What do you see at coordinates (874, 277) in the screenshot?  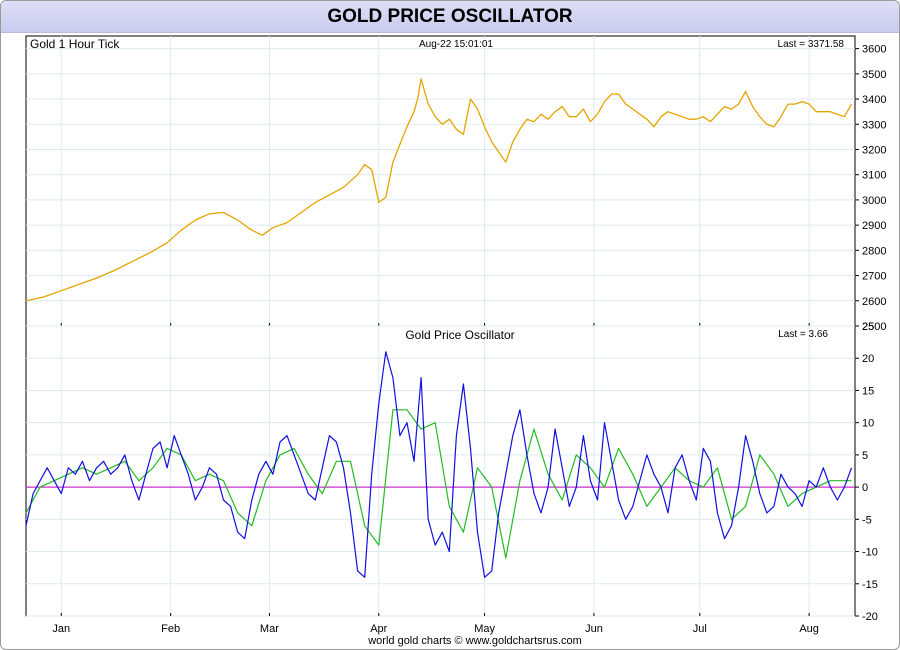 I see `y-tick-label: 2700` at bounding box center [874, 277].